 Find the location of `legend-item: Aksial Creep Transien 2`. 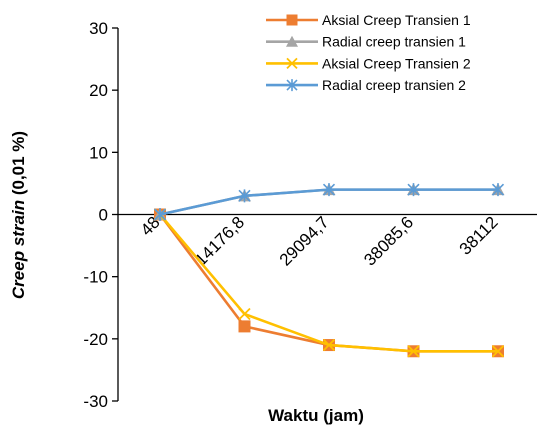

legend-item: Aksial Creep Transien 2 is located at coordinates (368, 63).